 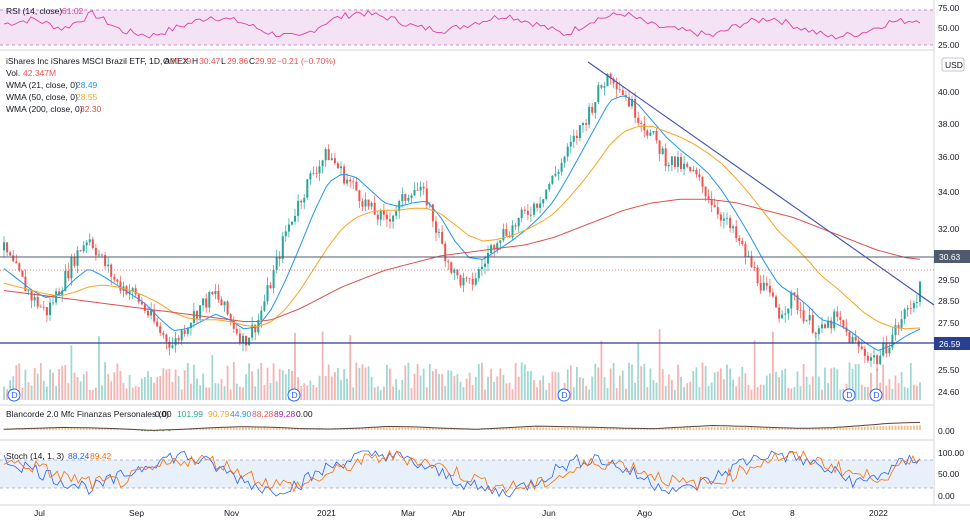 I want to click on time-tick: Nov, so click(x=232, y=513).